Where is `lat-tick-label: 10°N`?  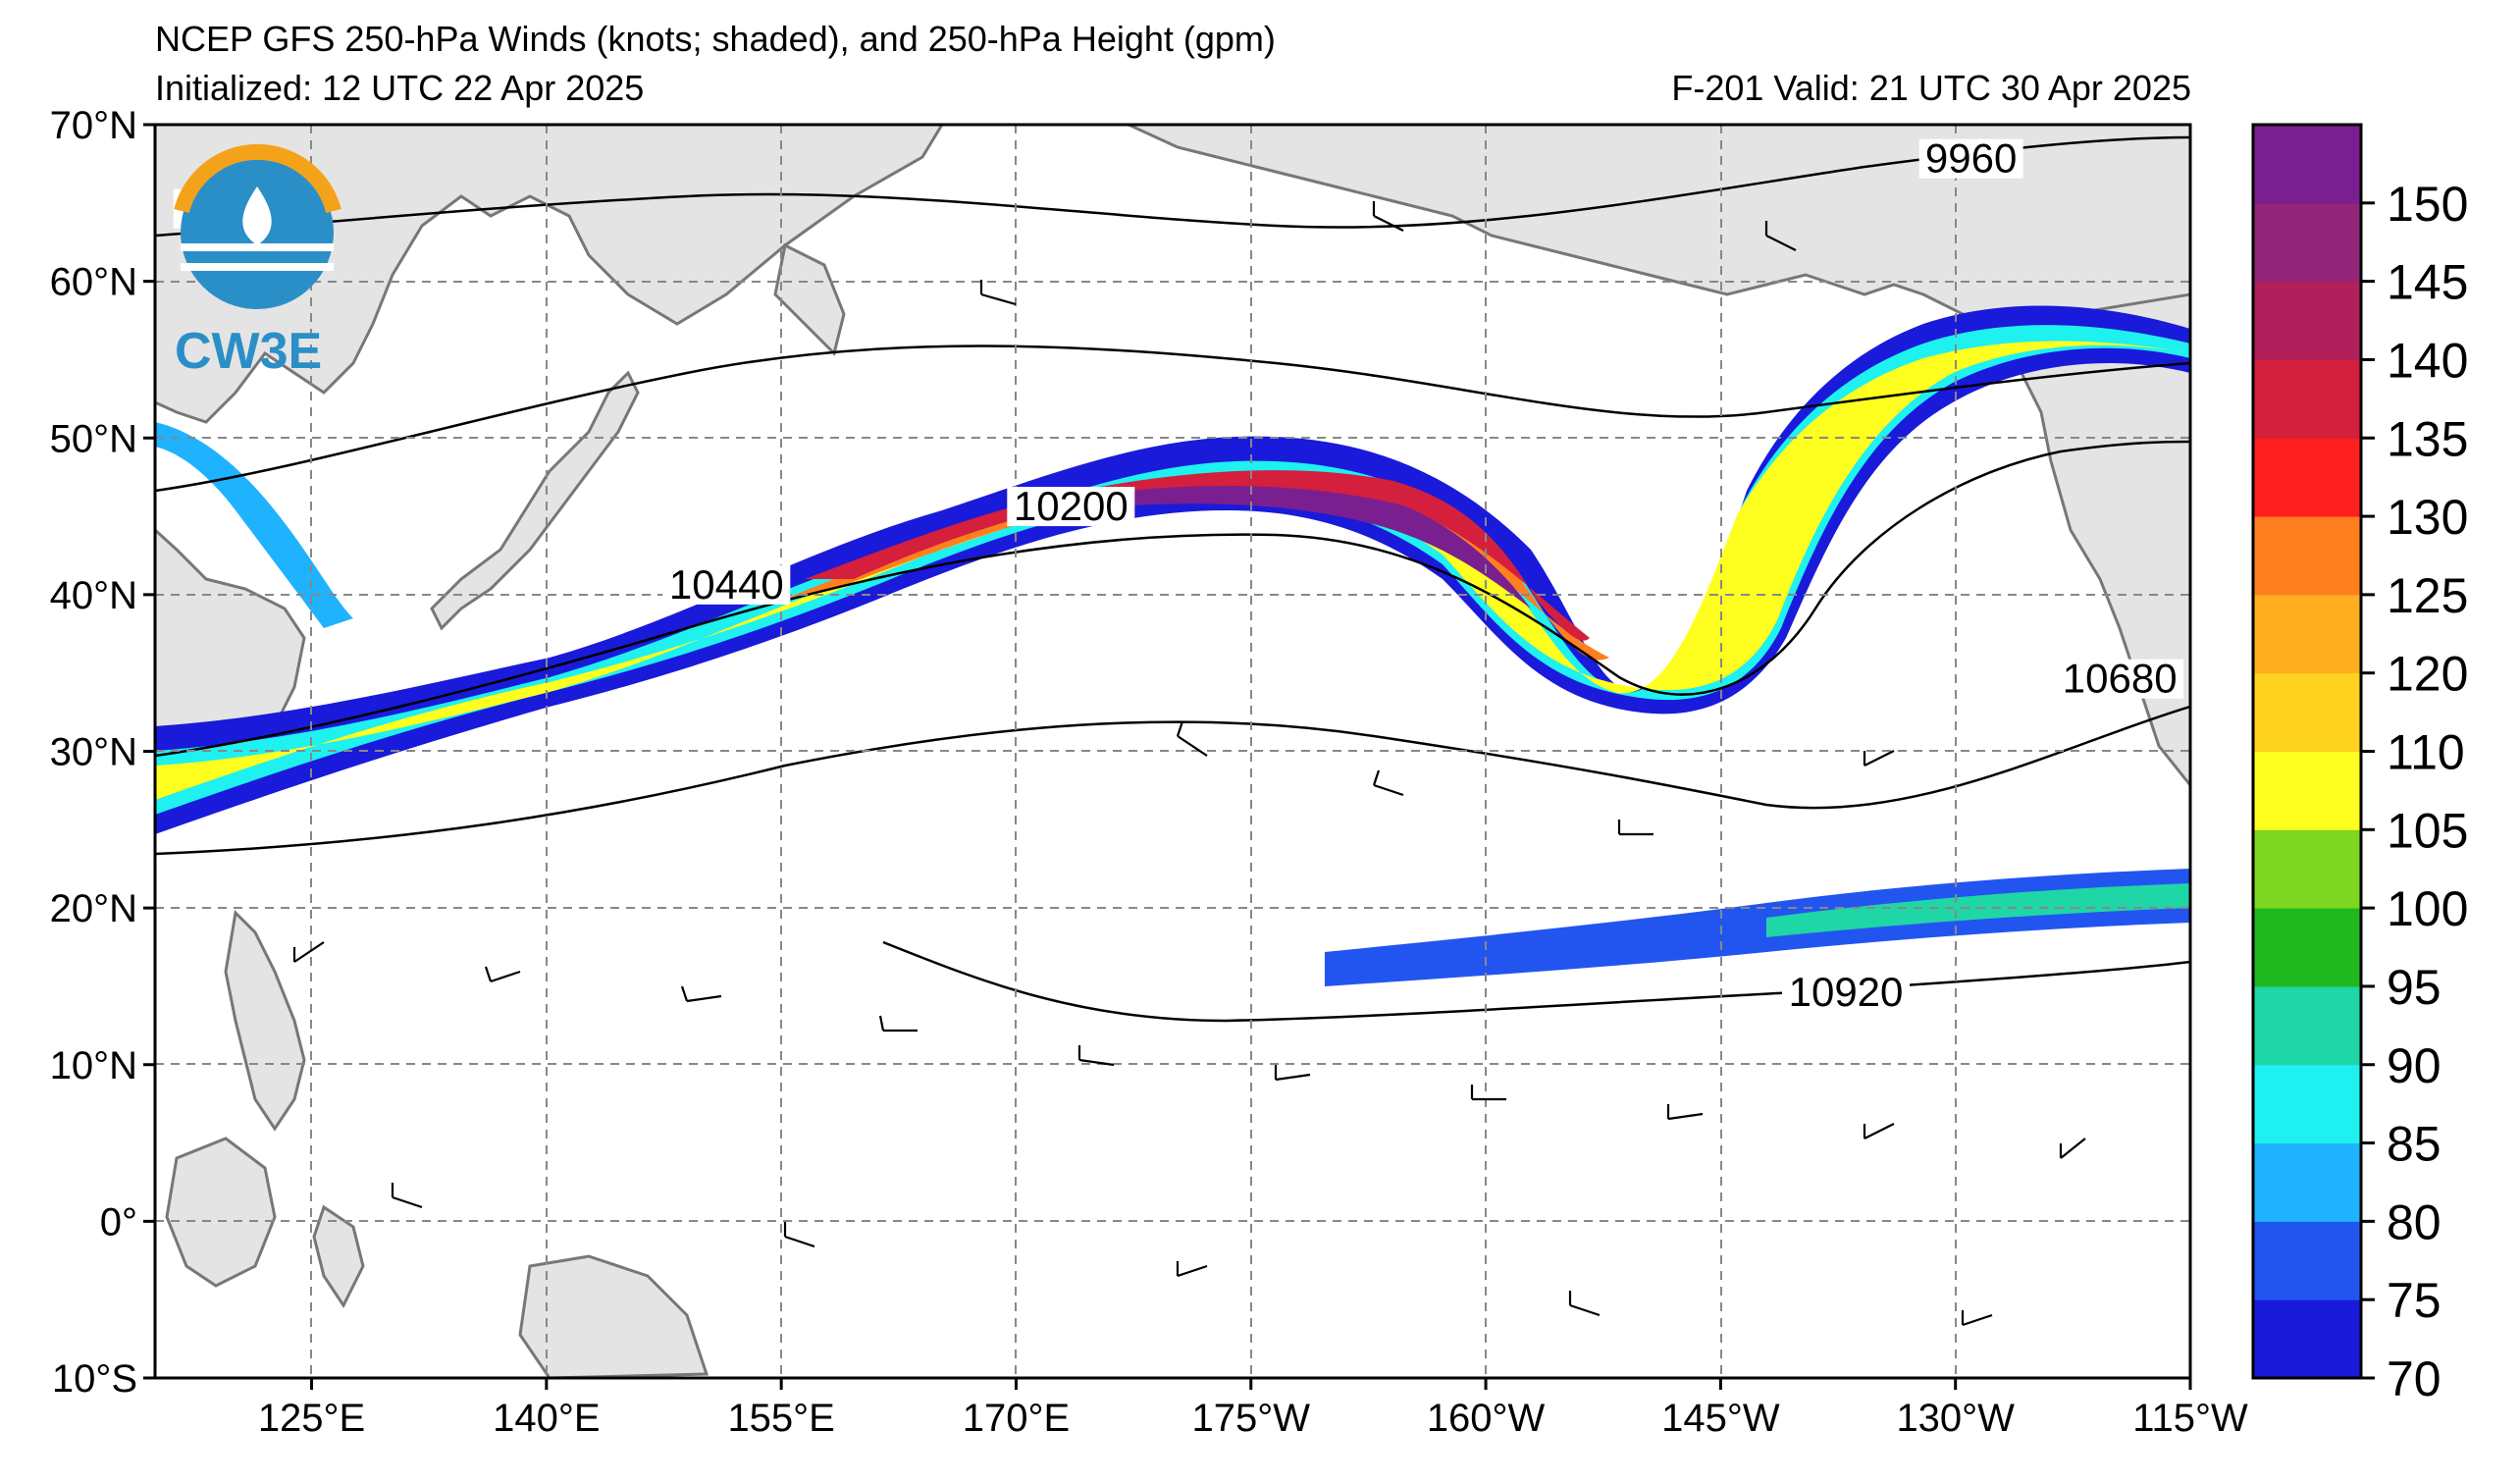
lat-tick-label: 10°N is located at coordinates (93, 1065).